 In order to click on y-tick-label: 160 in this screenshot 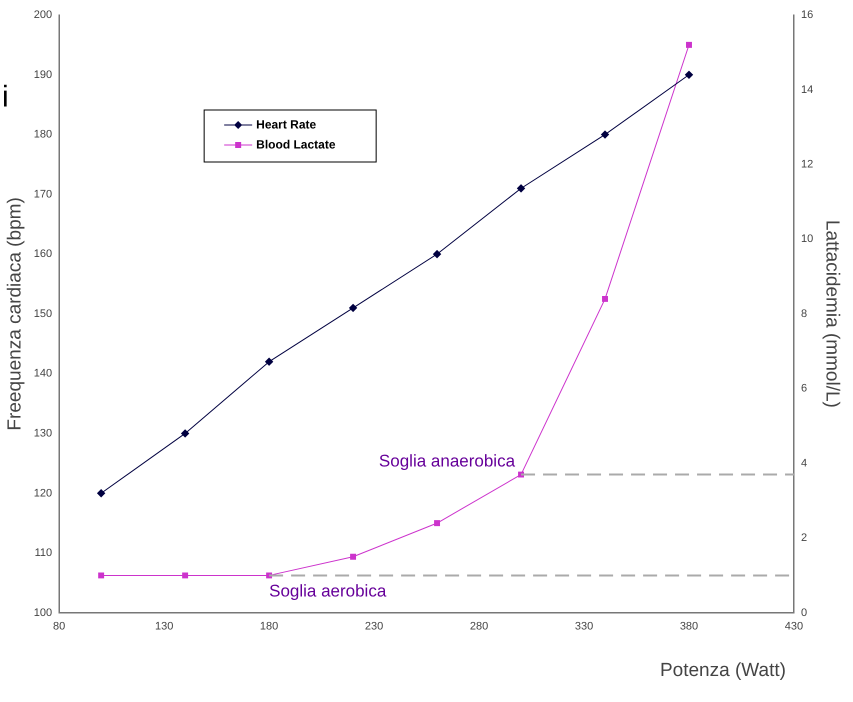, I will do `click(43, 254)`.